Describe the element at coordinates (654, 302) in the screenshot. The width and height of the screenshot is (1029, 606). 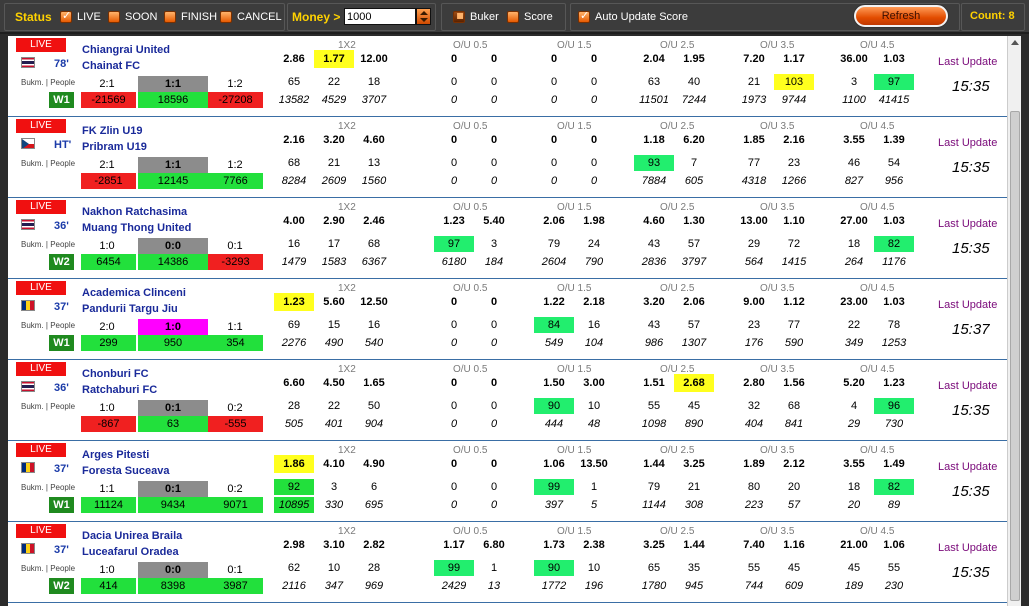
I see `odds-value: 3.20` at that location.